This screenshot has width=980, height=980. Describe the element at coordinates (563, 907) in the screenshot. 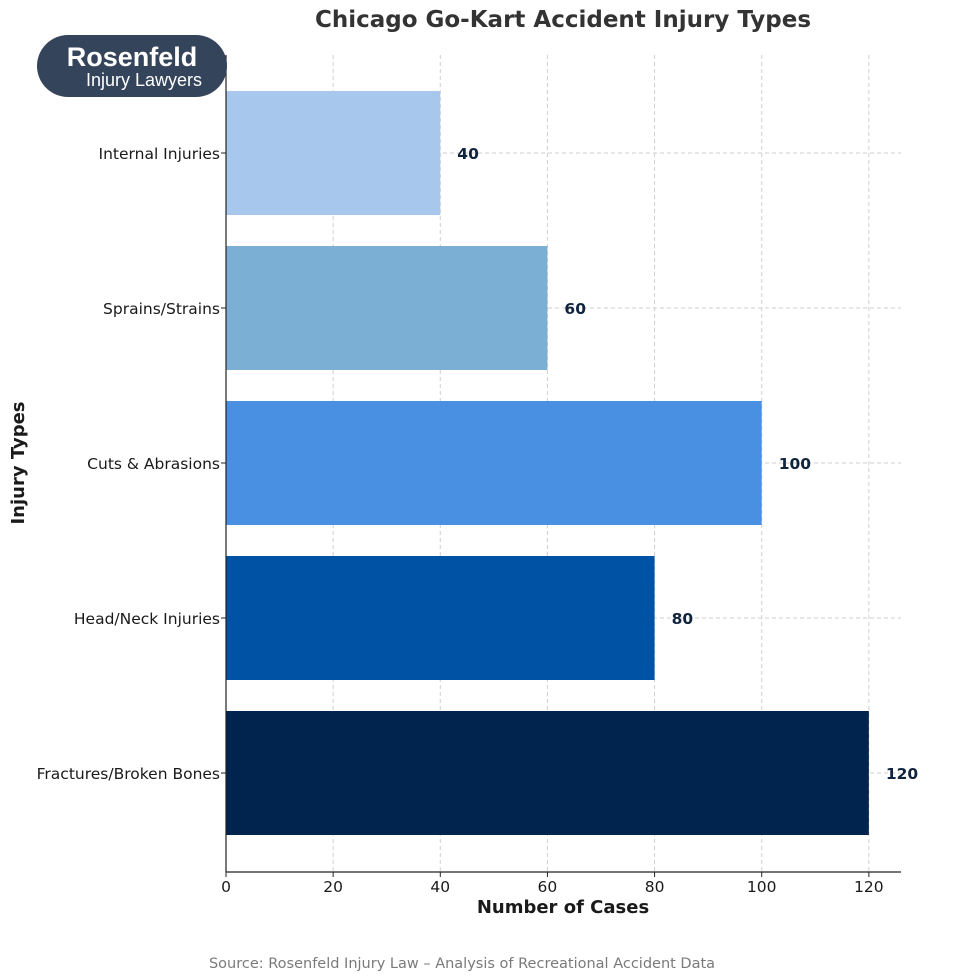

I see `x-axis-label: Number of Cases` at that location.